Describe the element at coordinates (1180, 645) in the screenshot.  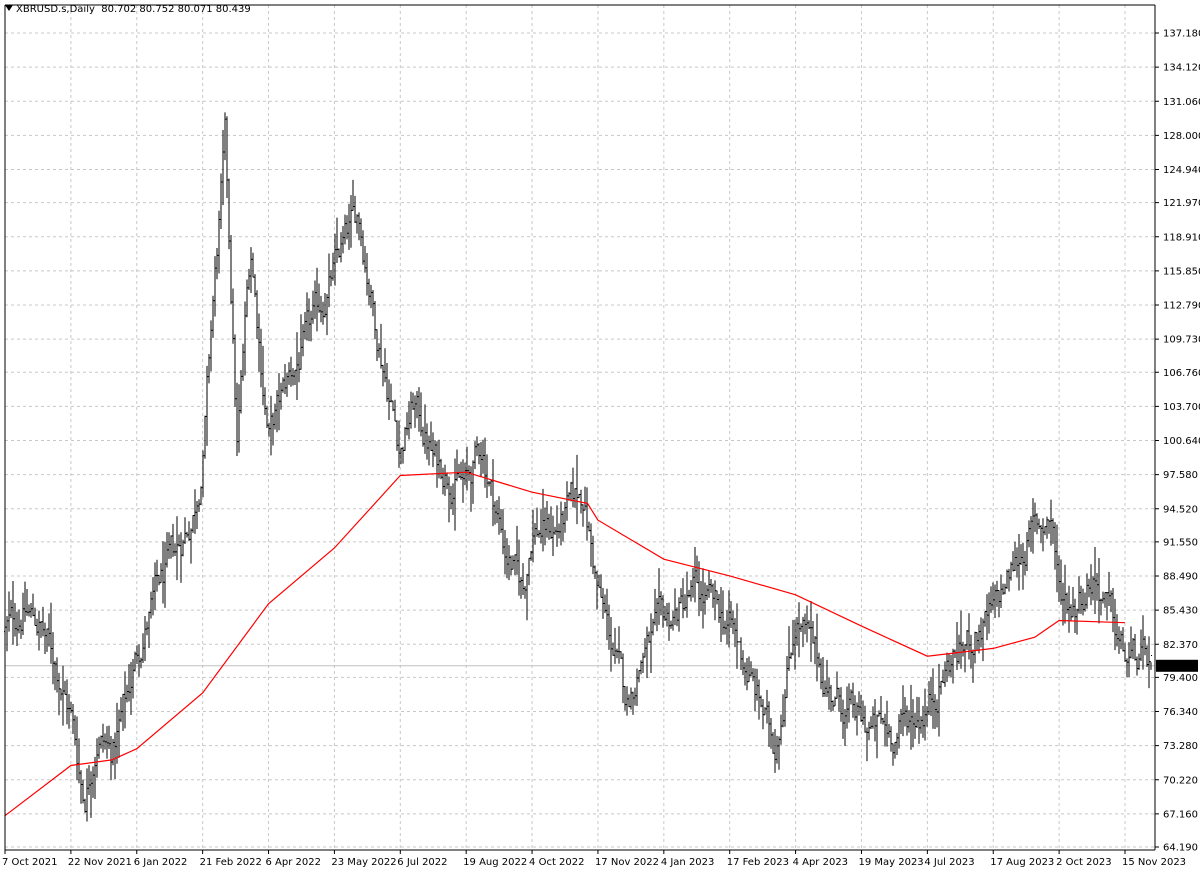
I see `y-tick-label: 82.370` at that location.